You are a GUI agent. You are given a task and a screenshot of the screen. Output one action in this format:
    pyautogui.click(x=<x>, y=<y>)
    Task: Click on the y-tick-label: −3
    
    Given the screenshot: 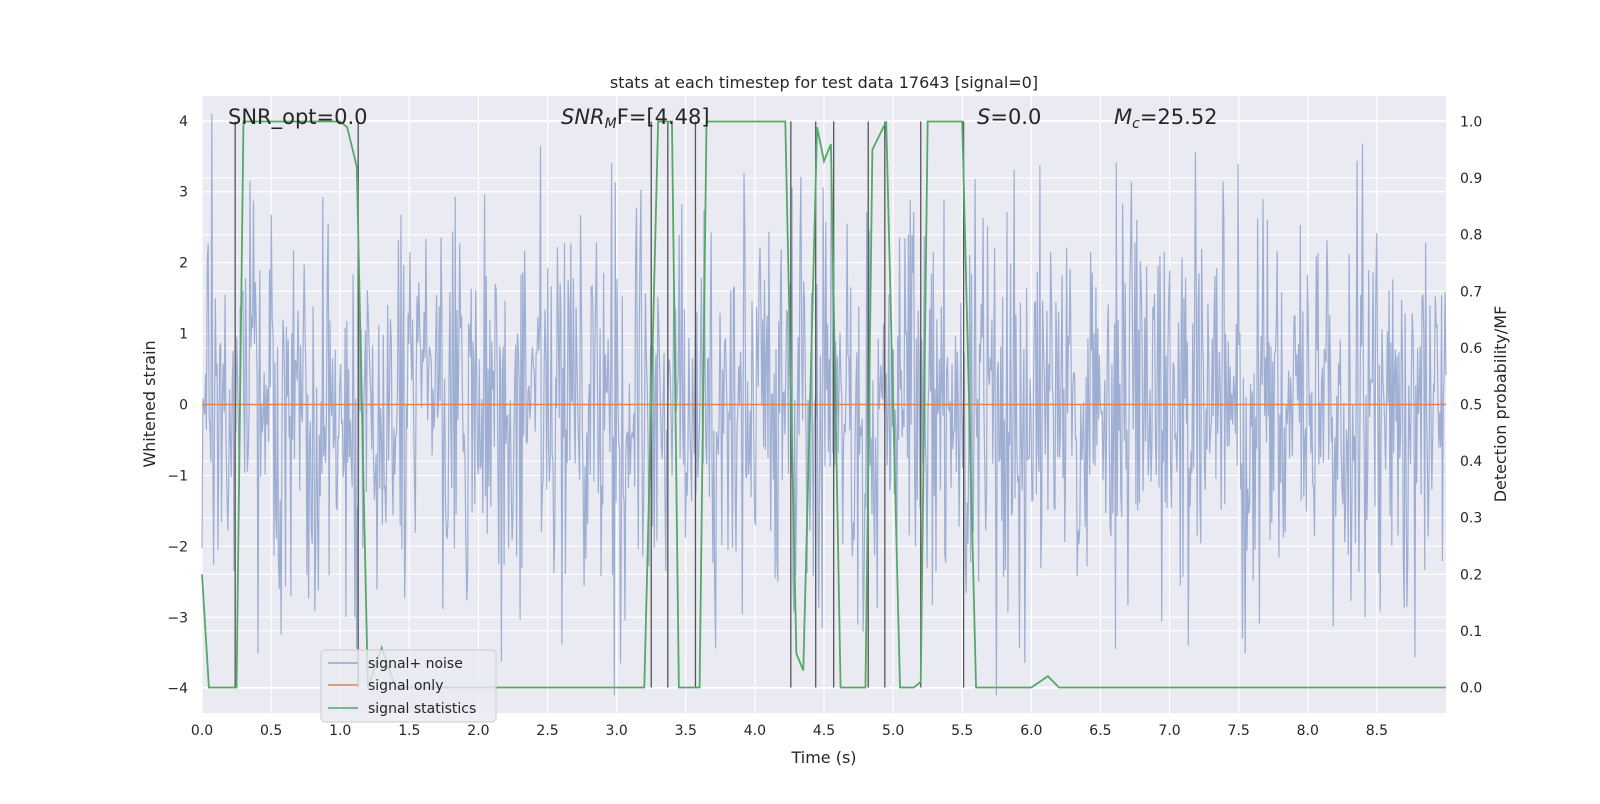 What is the action you would take?
    pyautogui.click(x=177, y=618)
    